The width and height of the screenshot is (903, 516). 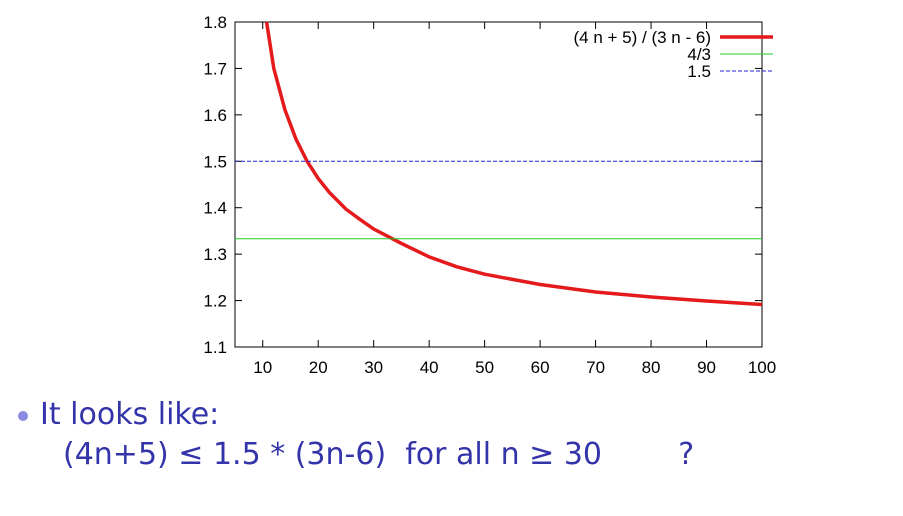 What do you see at coordinates (699, 54) in the screenshot?
I see `legend-label: 4/3` at bounding box center [699, 54].